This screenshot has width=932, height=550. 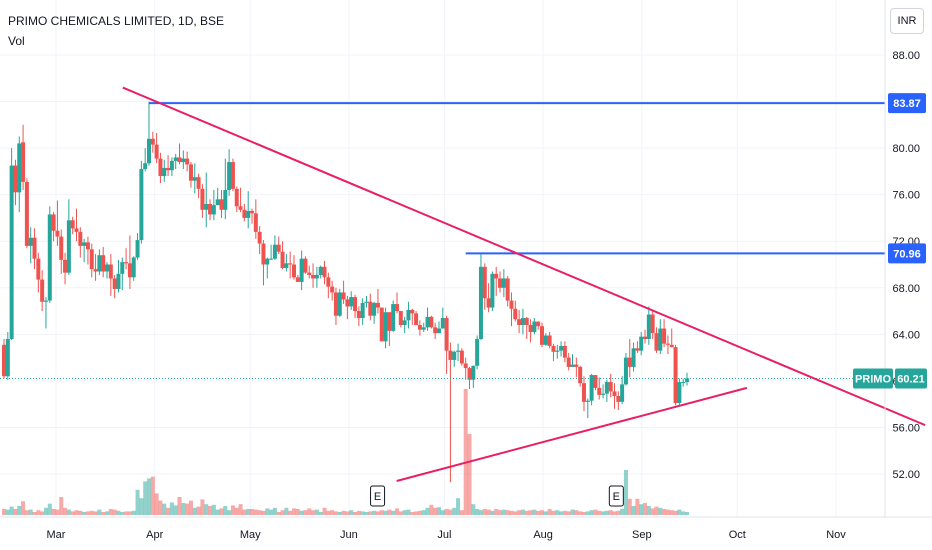 I want to click on earnings-marker-label: E, so click(x=616, y=497).